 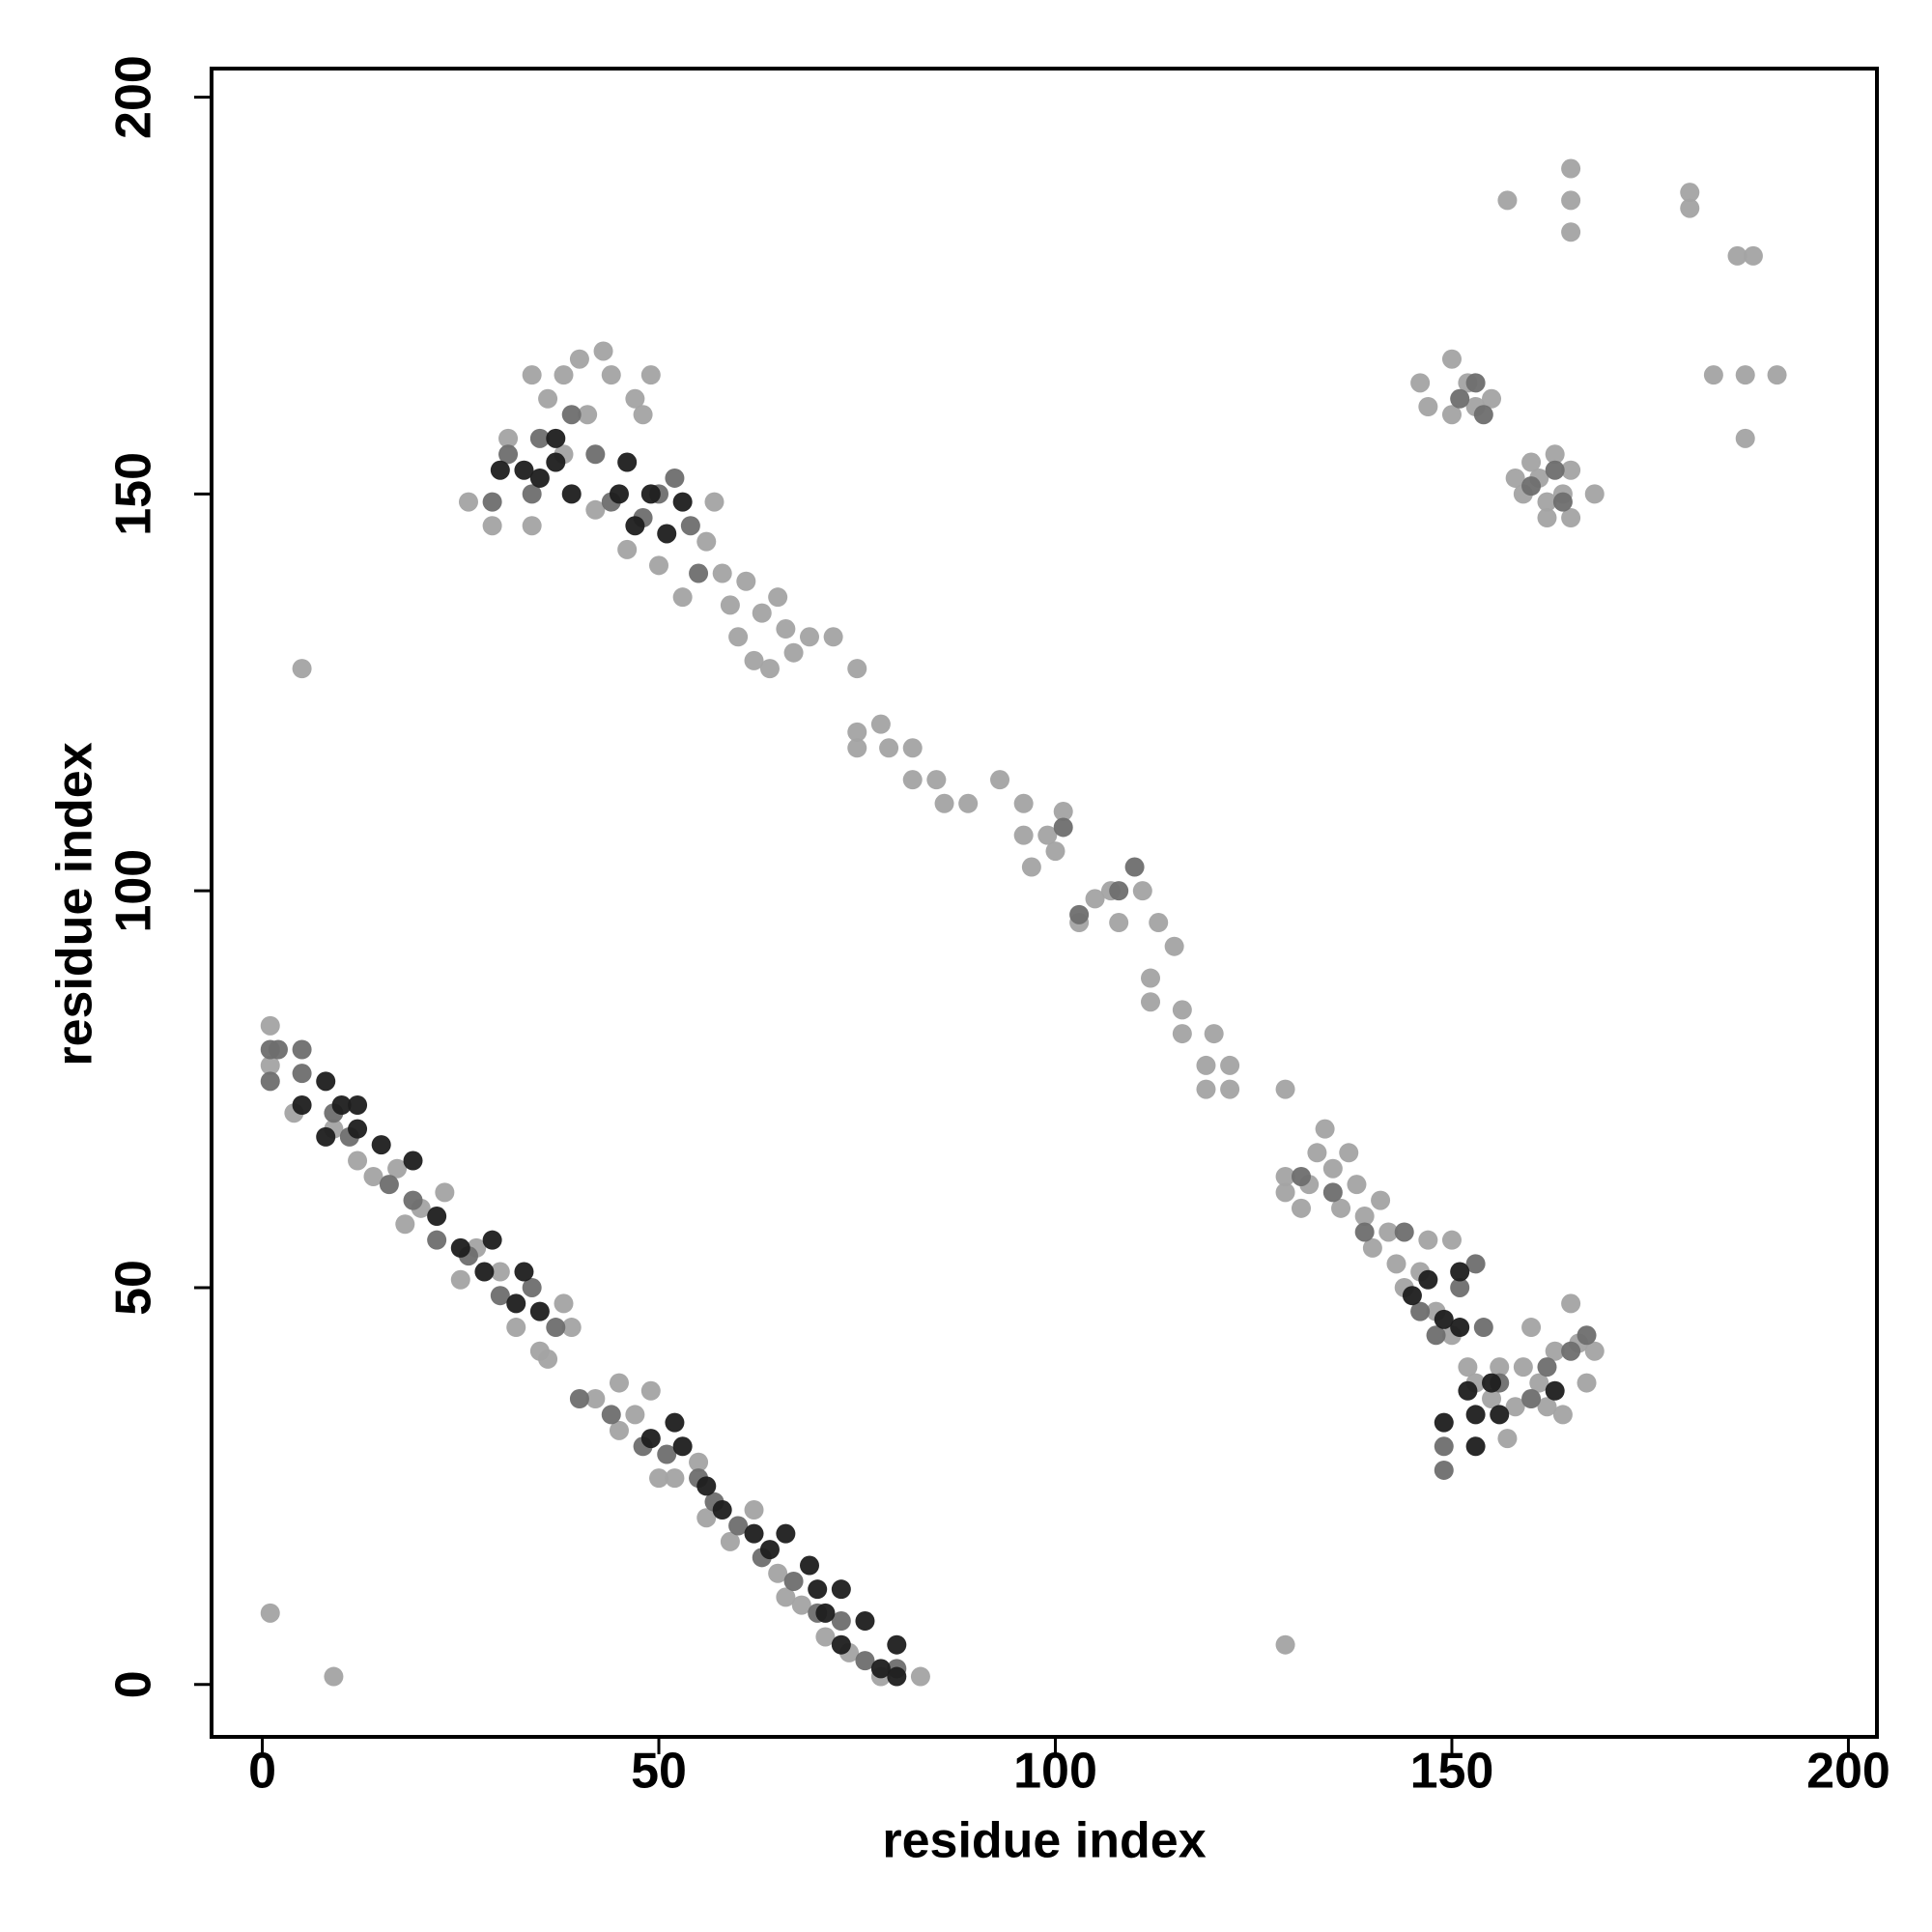 I want to click on y-tick-label: 150, so click(x=134, y=494).